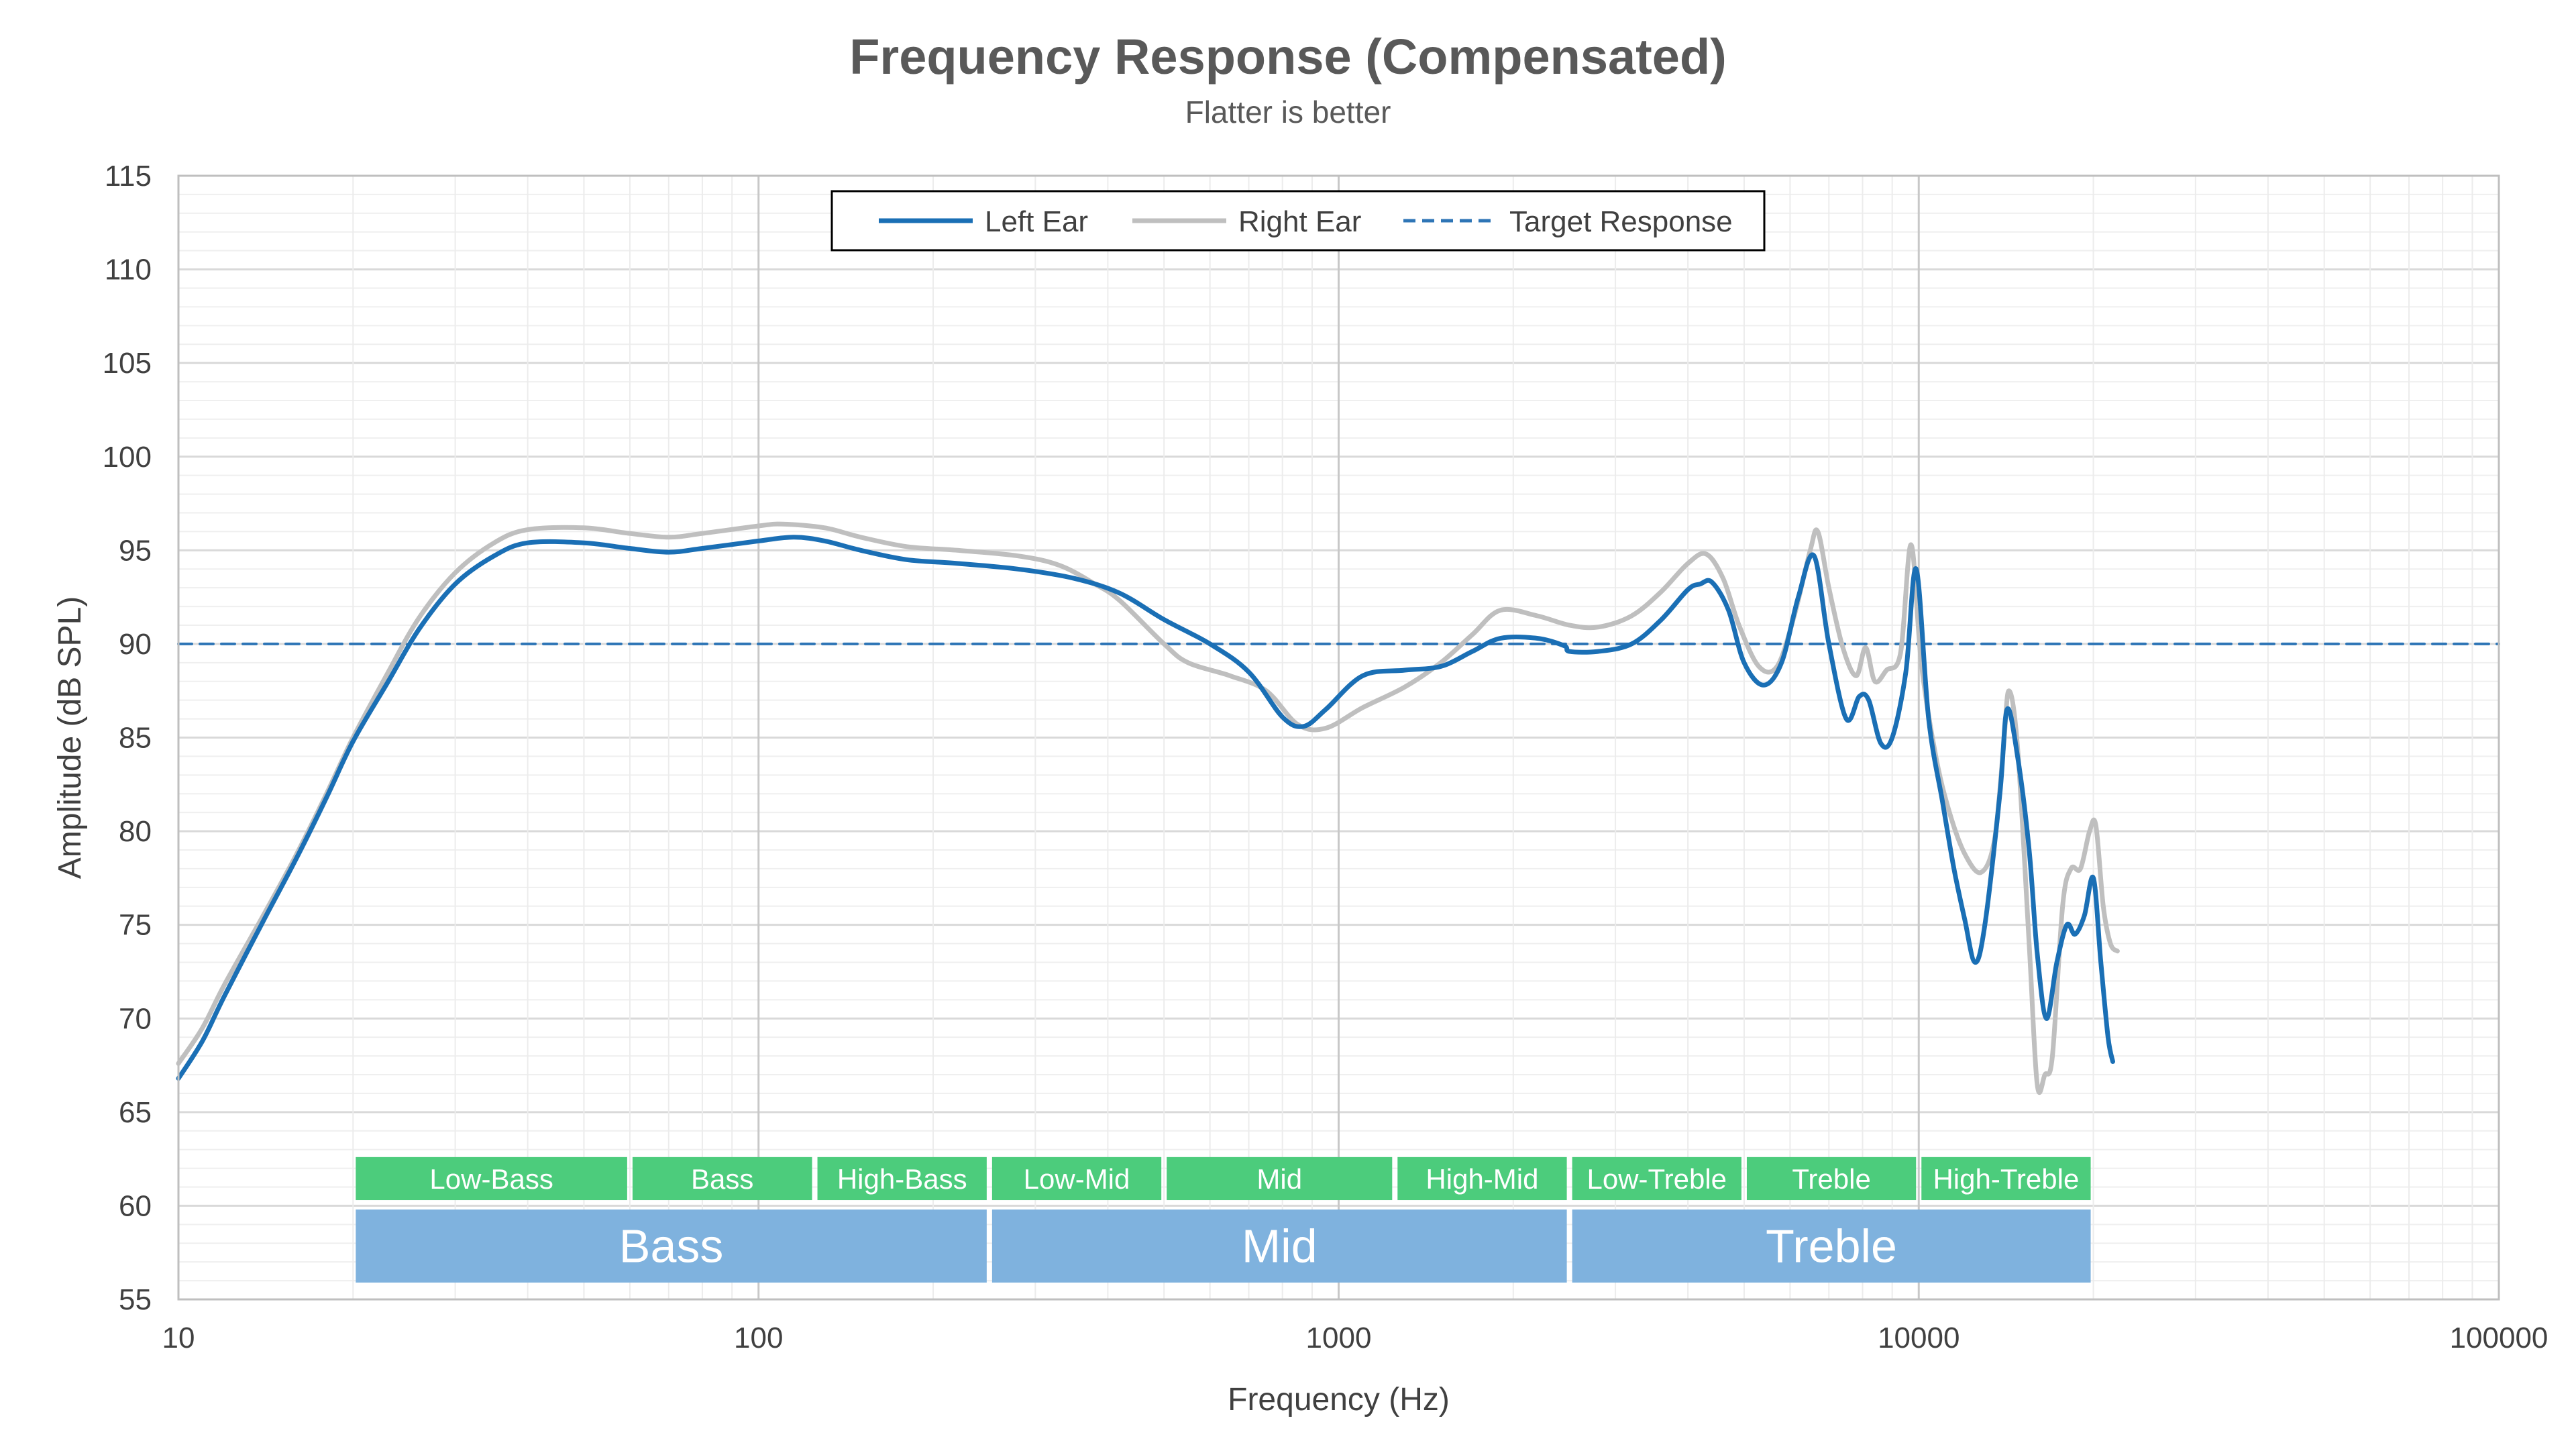 This screenshot has width=2576, height=1449. I want to click on chart-subtitle: Flatter is better, so click(1288, 112).